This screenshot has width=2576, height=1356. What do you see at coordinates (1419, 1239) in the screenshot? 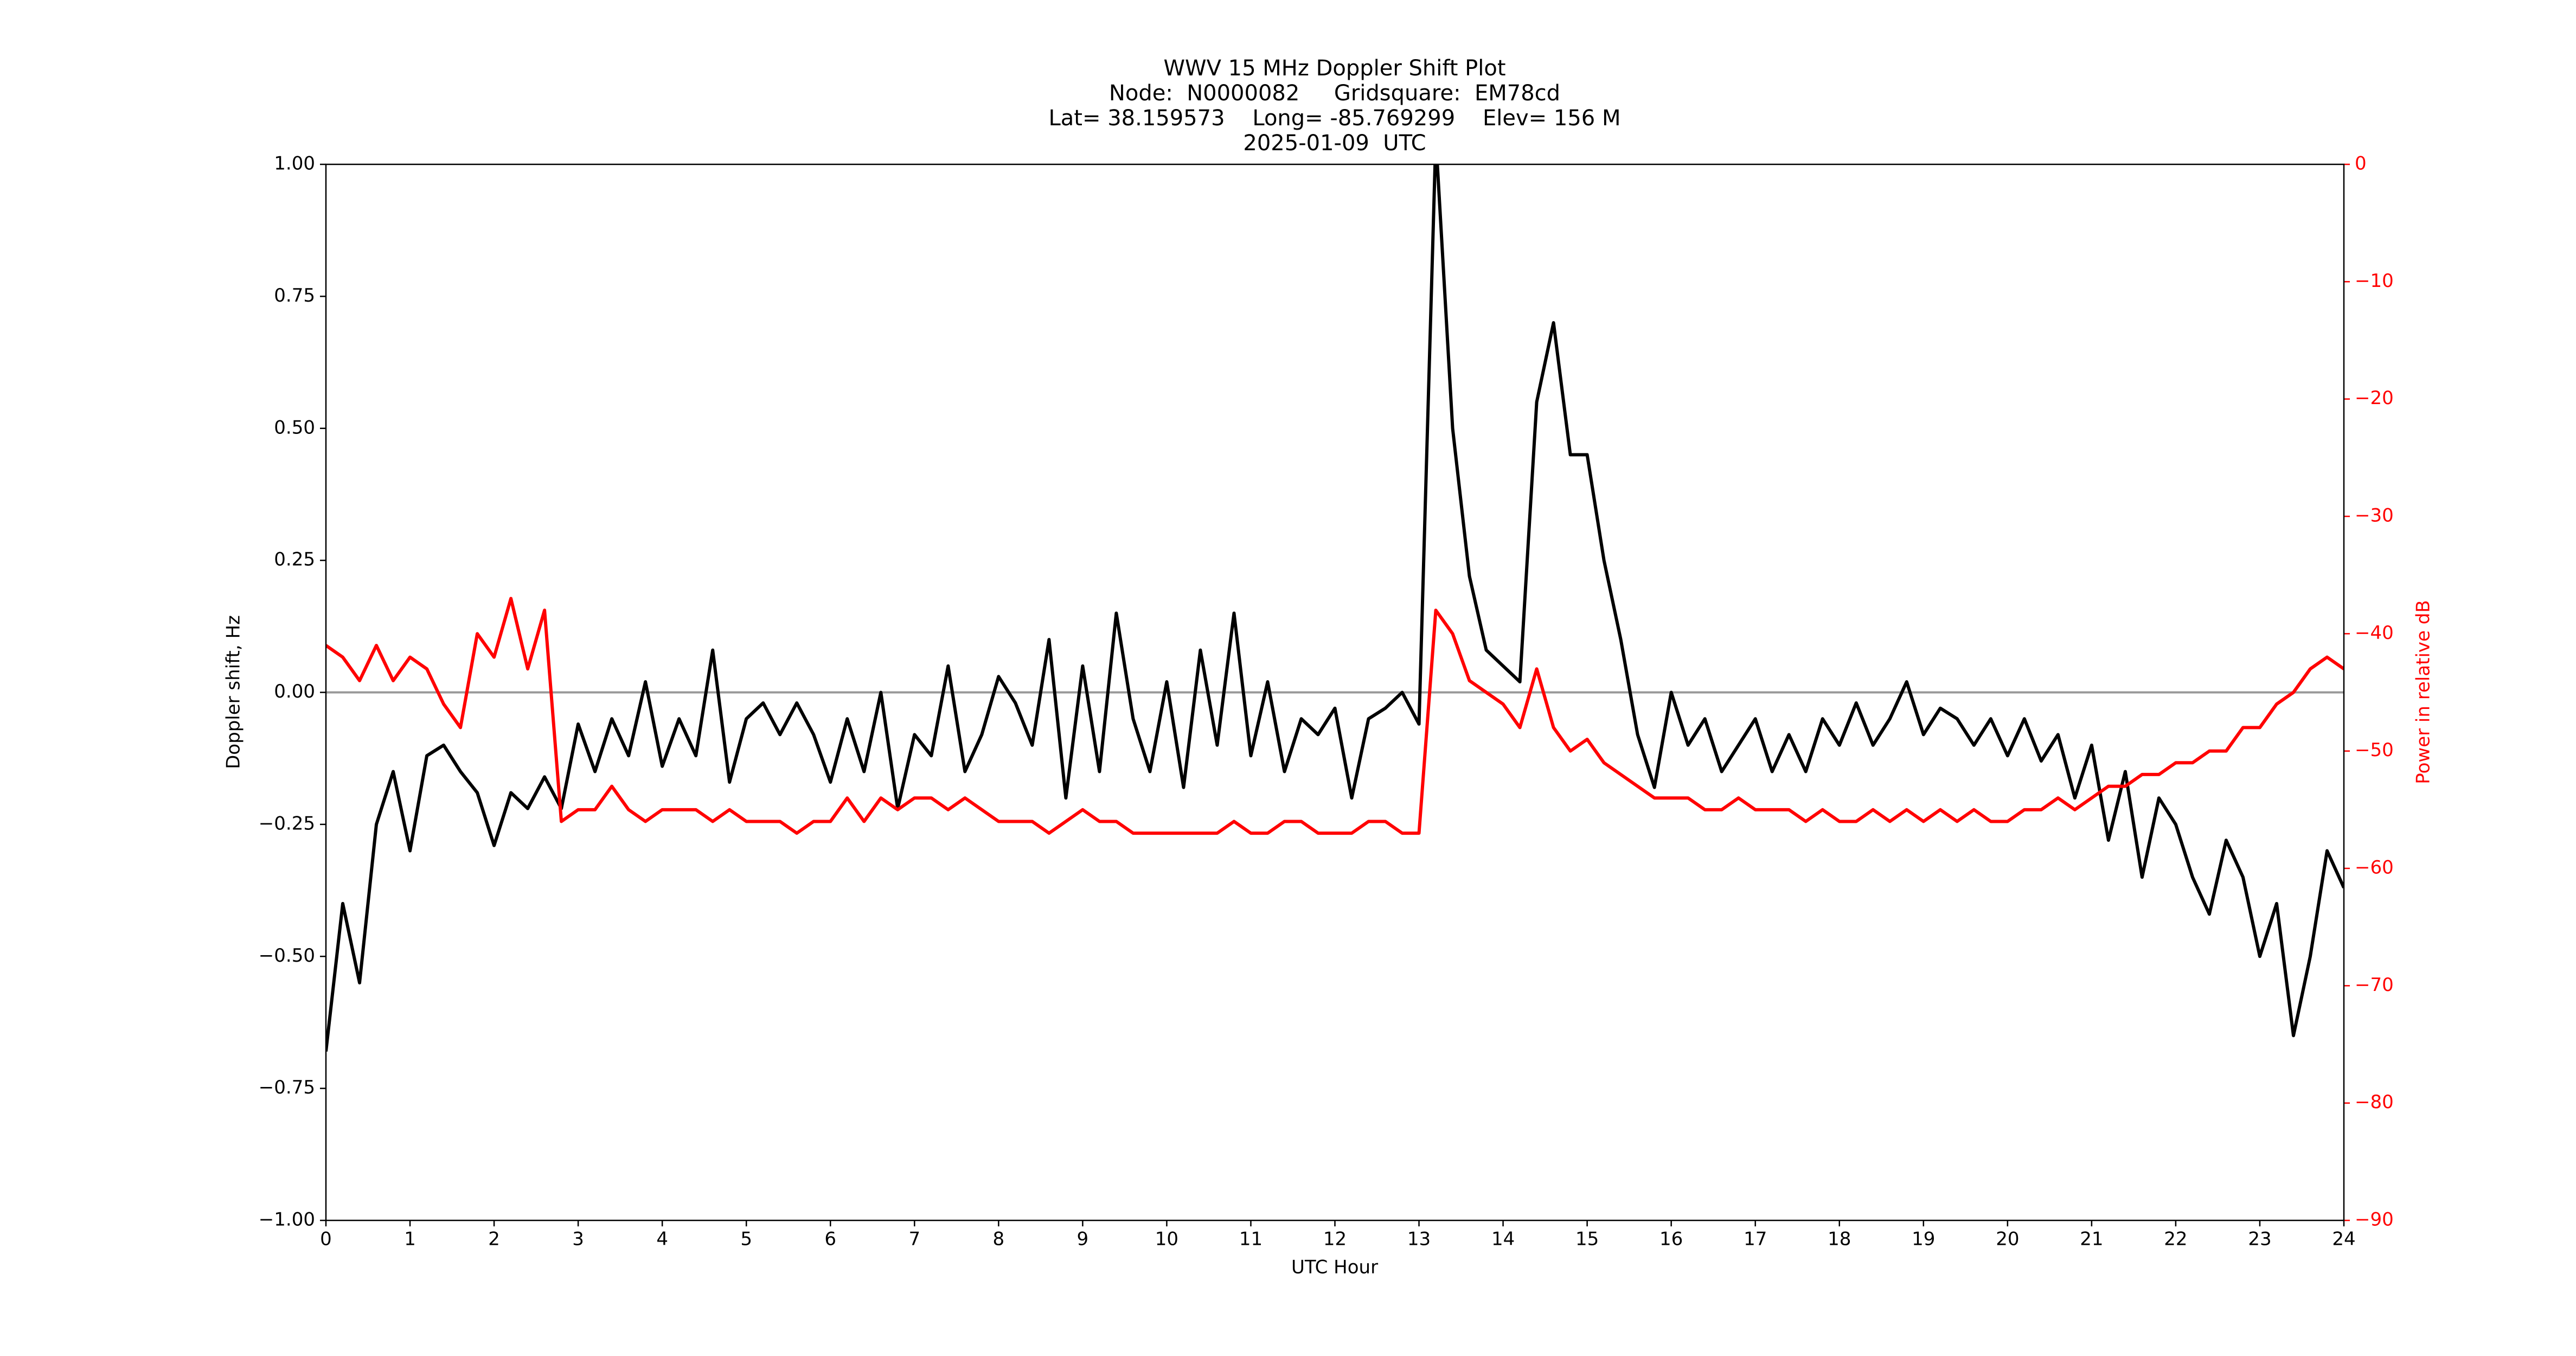
I see `x-tick-label: 13` at bounding box center [1419, 1239].